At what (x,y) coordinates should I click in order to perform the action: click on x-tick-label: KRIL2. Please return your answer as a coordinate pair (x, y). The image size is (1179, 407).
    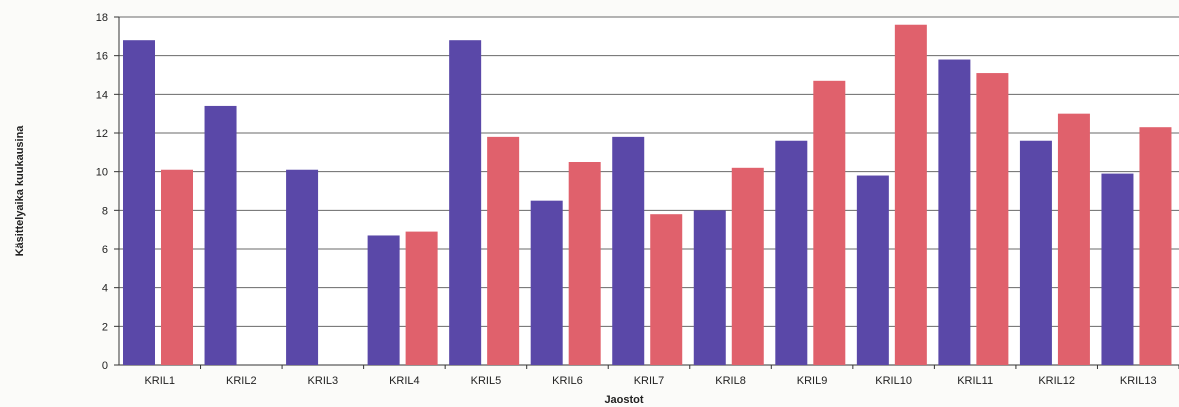
    Looking at the image, I should click on (241, 381).